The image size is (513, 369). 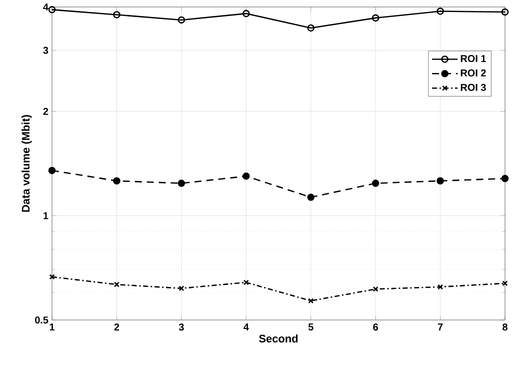 What do you see at coordinates (278, 338) in the screenshot?
I see `x-axis-title: Second` at bounding box center [278, 338].